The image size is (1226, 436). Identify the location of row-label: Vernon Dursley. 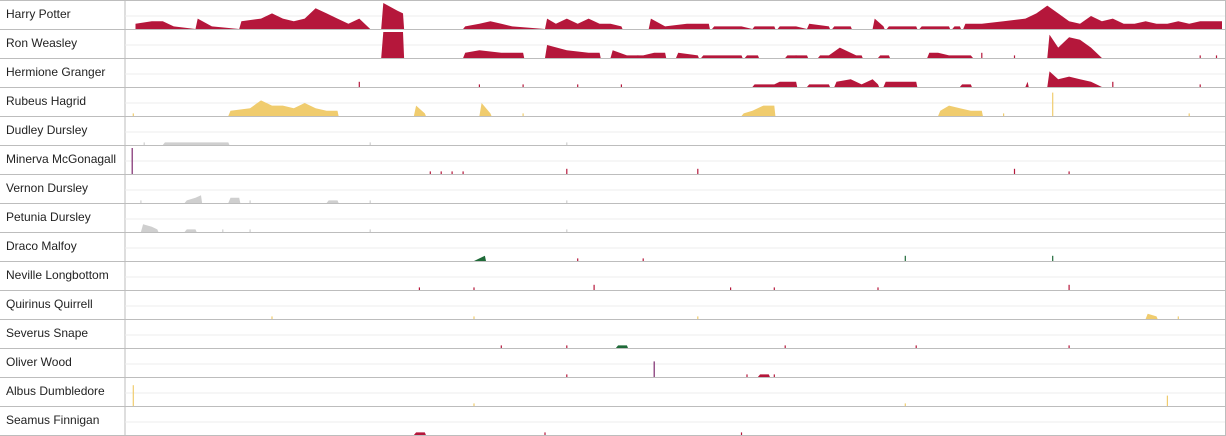
(47, 188).